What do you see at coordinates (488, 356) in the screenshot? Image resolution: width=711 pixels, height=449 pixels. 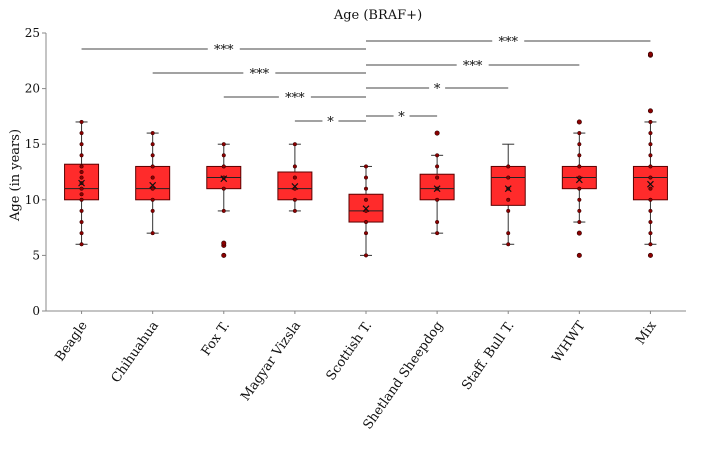 I see `x-tick-label: Staff. Bull T.` at bounding box center [488, 356].